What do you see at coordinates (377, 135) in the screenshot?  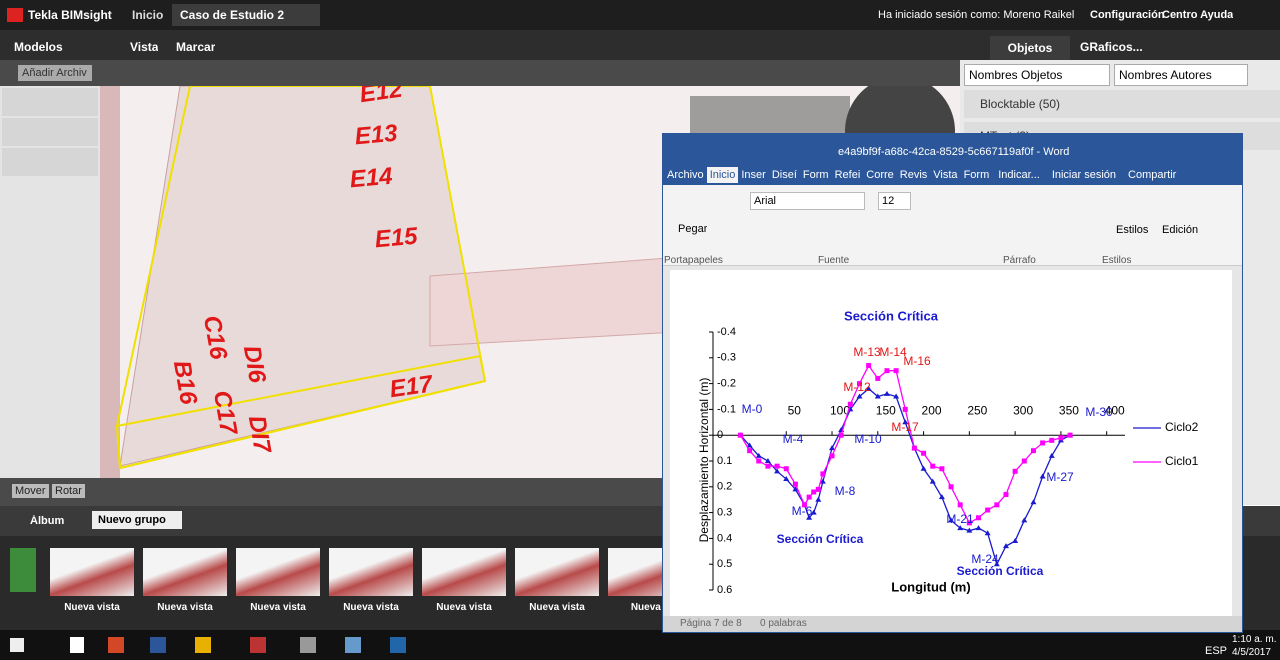 I see `scene-label: E13` at bounding box center [377, 135].